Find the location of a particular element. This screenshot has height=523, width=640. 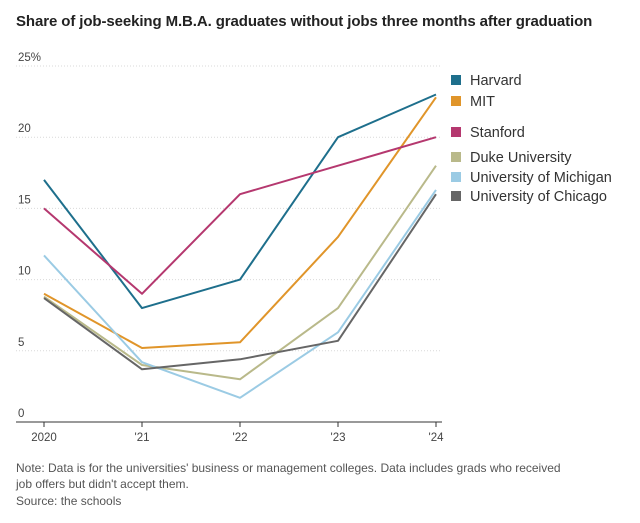

chart-source: Source: the schools is located at coordinates (69, 501).